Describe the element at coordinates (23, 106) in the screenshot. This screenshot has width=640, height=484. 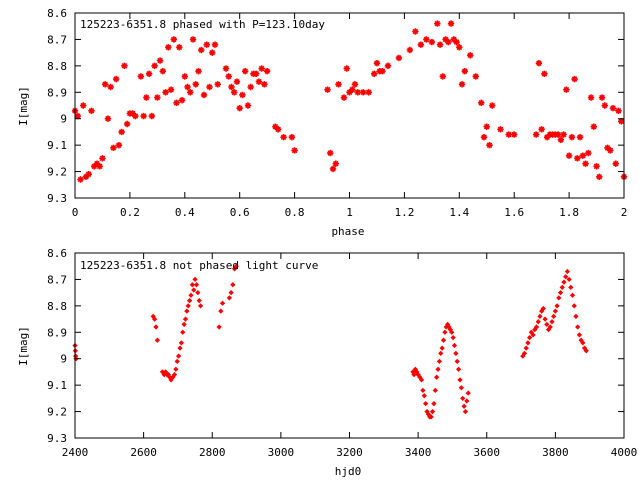
I see `phased-y-axis-label: I[mag]` at that location.